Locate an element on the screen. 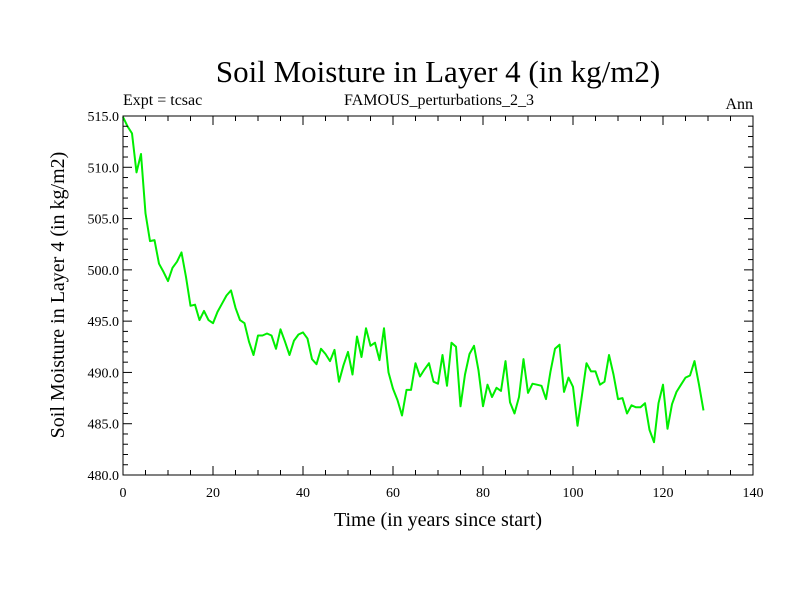  y-axis-label: Soil Moisture in Layer 4 (in kg/m2) is located at coordinates (58, 295).